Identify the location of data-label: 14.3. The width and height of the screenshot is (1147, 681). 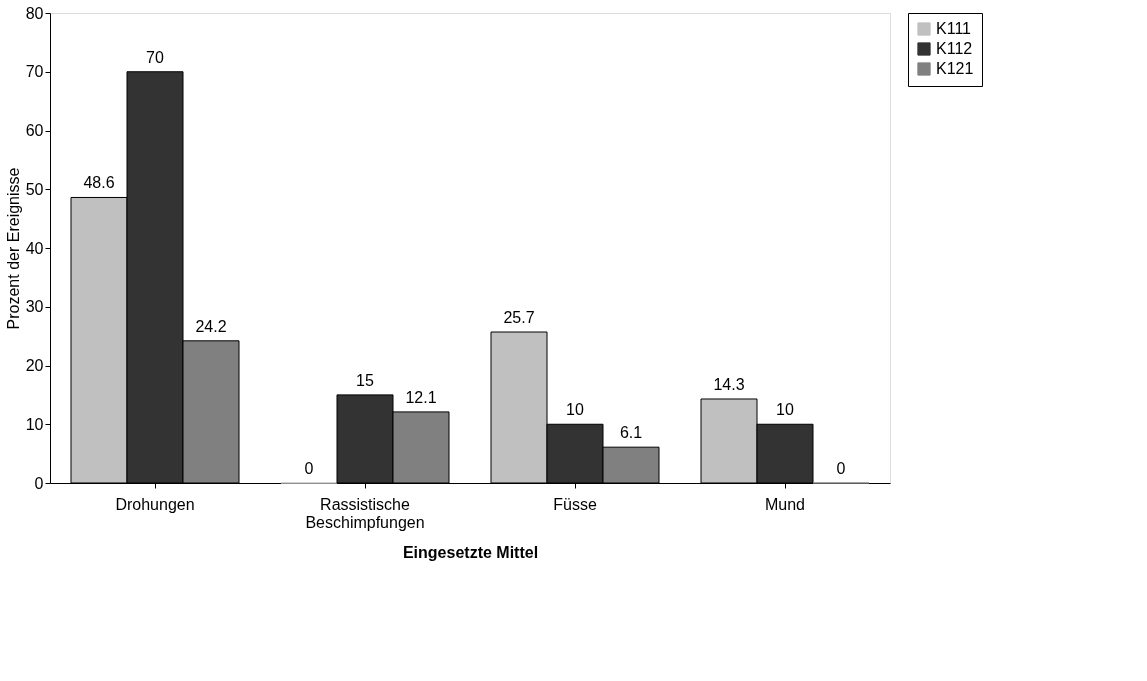
(729, 384).